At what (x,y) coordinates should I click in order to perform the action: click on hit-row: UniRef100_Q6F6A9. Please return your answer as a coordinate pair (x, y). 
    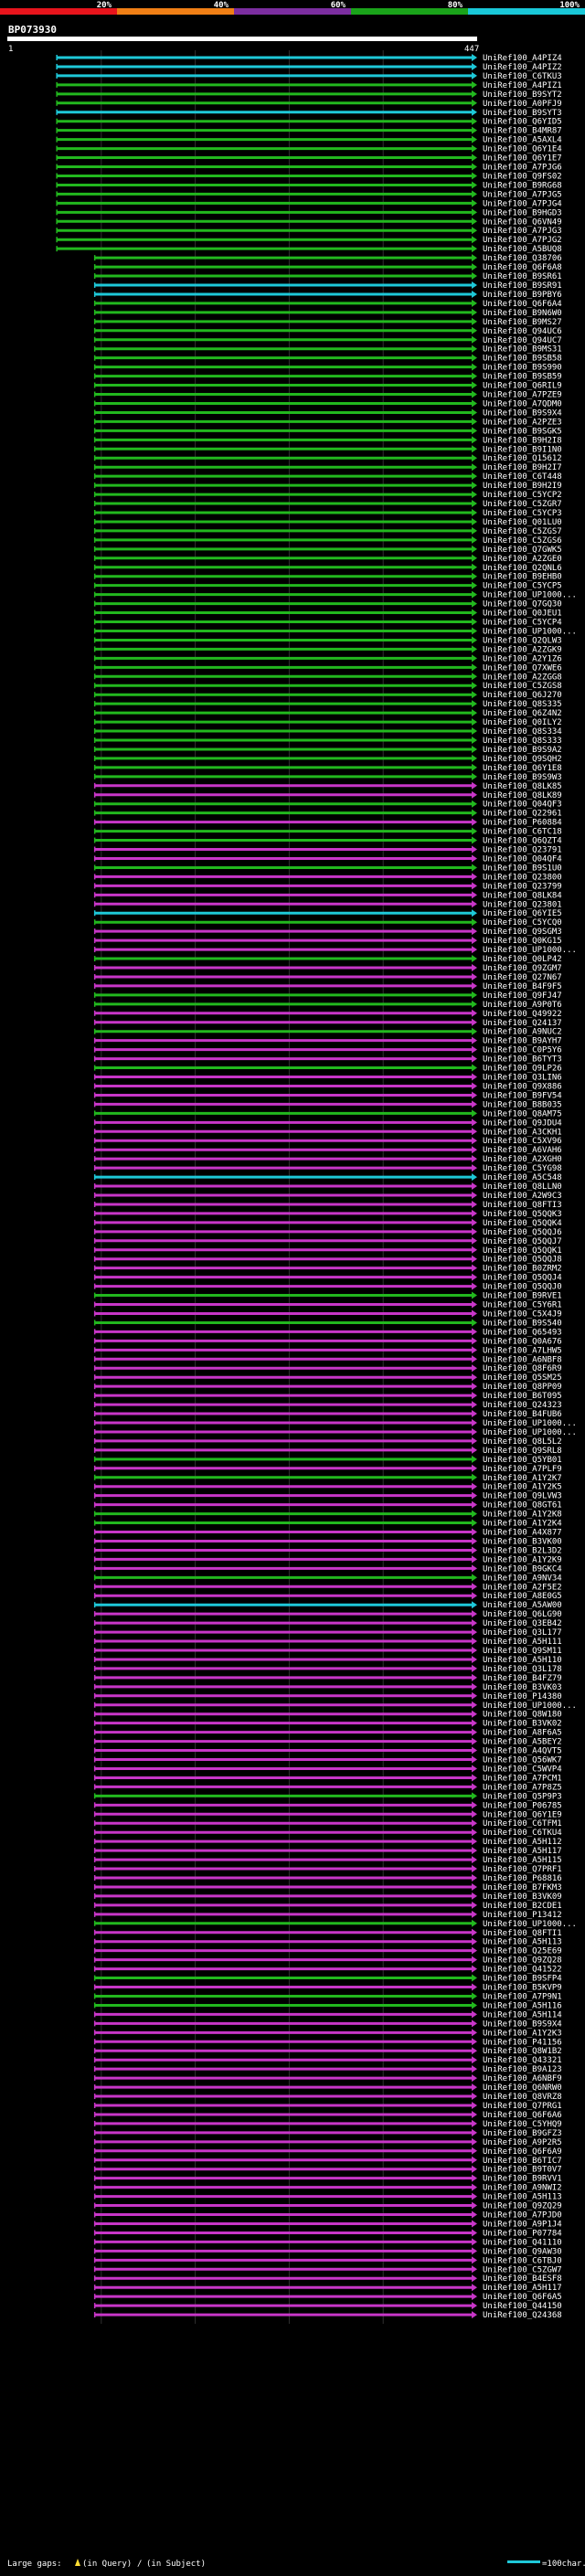
    Looking at the image, I should click on (328, 2152).